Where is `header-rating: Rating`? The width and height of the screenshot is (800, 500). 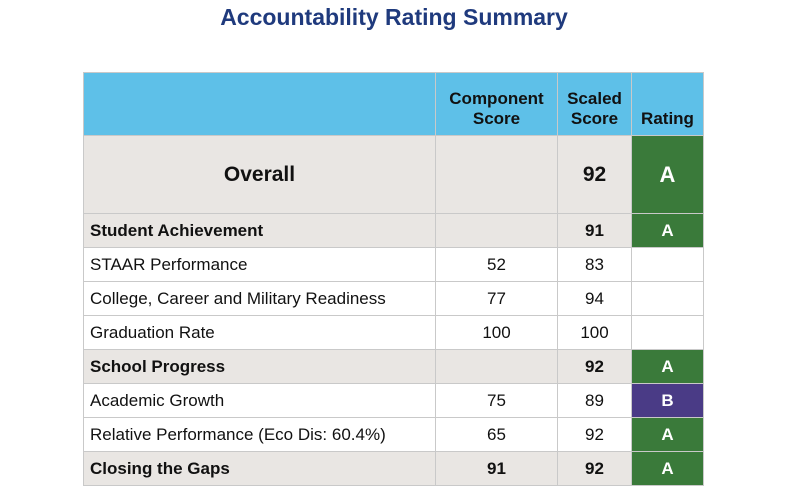
header-rating: Rating is located at coordinates (667, 104).